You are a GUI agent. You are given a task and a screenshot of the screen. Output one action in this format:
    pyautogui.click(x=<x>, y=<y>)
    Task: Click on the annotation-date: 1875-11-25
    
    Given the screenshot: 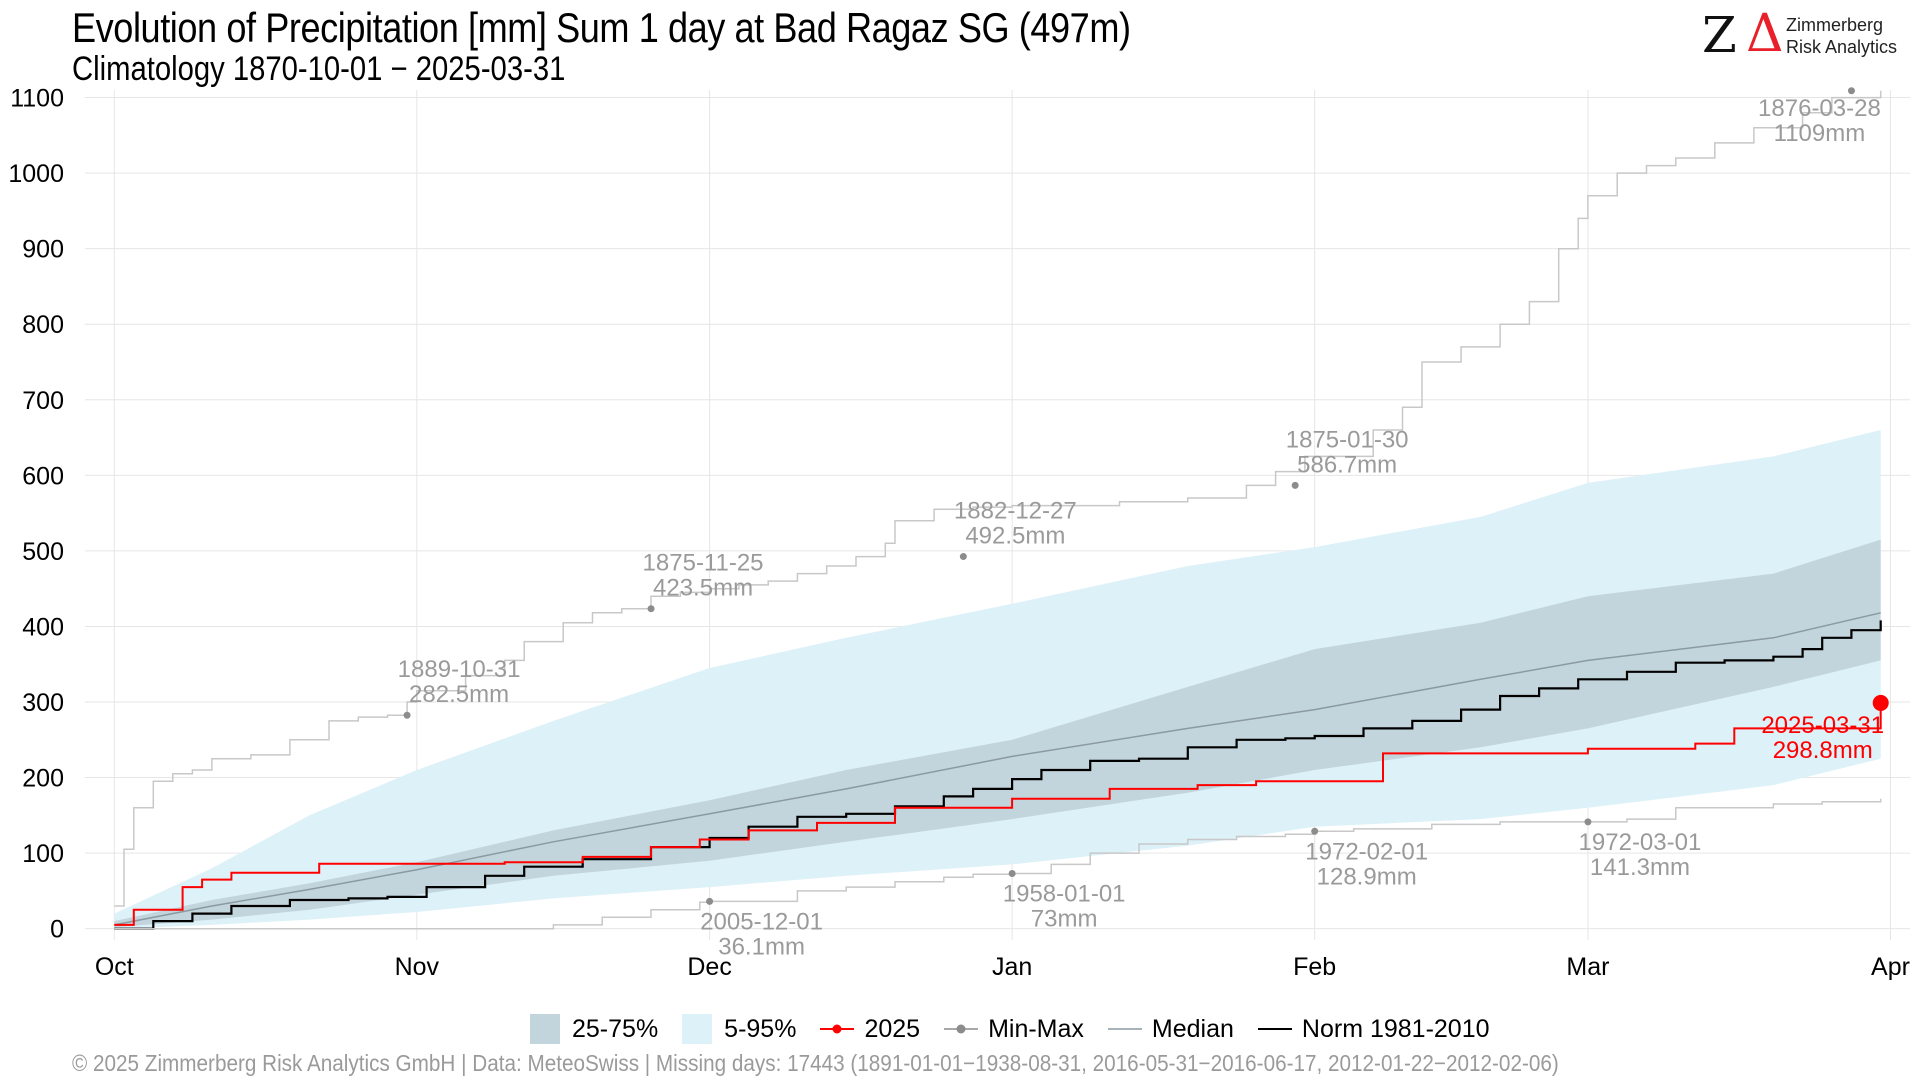 What is the action you would take?
    pyautogui.click(x=703, y=563)
    